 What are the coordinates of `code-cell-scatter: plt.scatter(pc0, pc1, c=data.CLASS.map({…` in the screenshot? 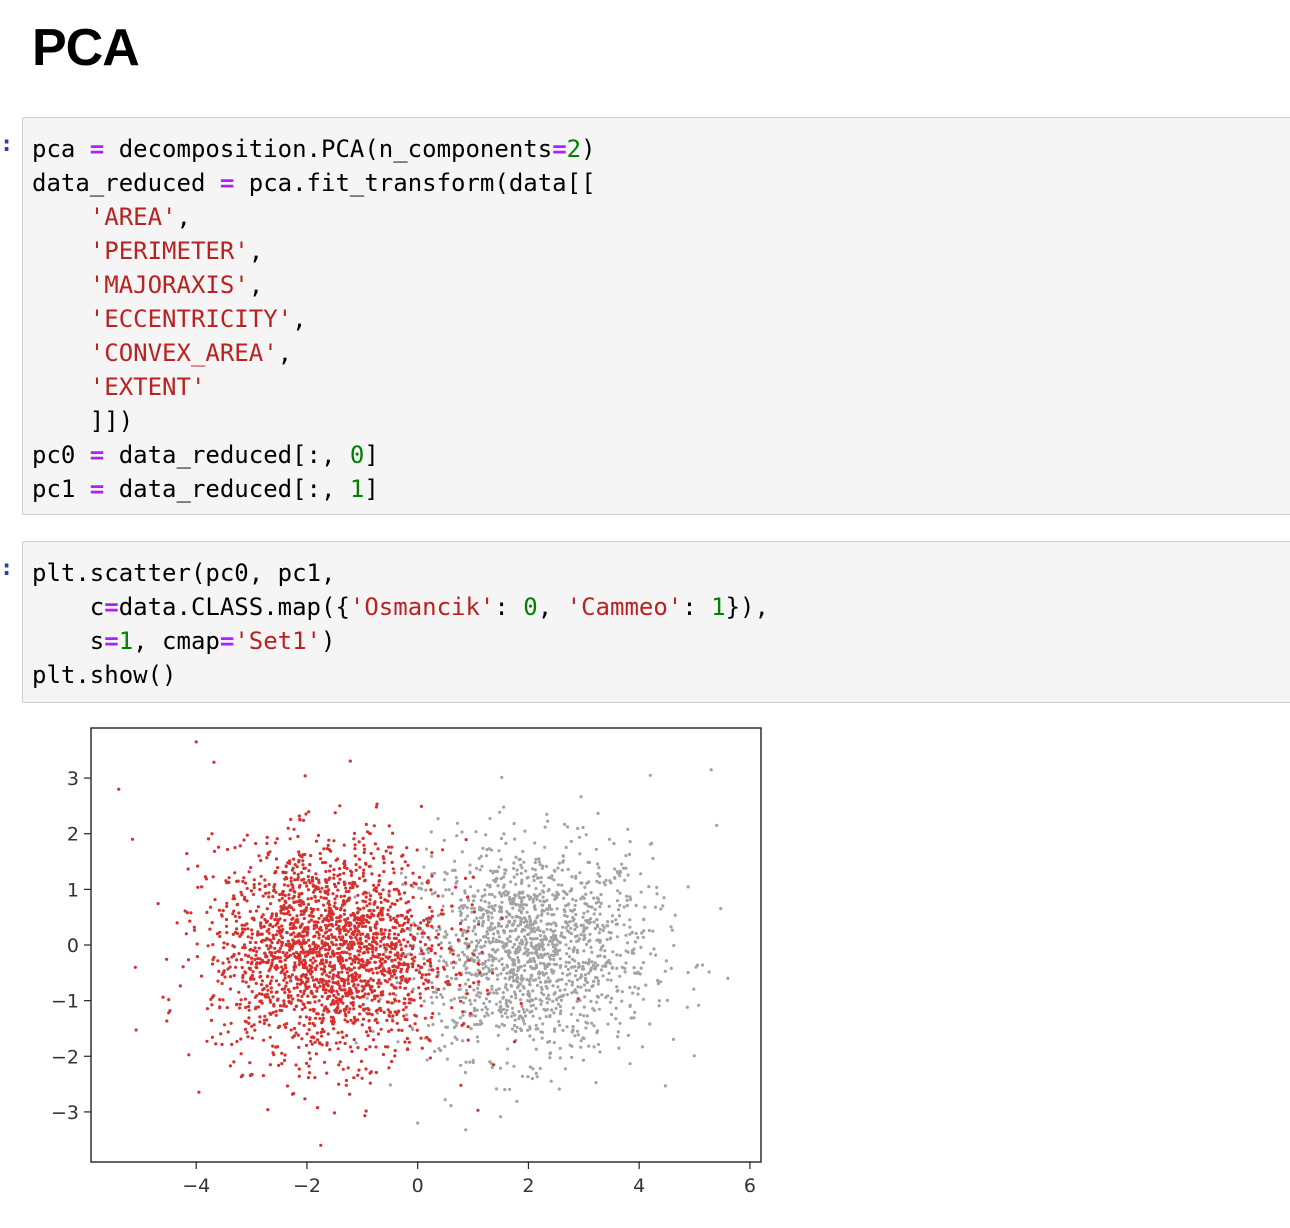 It's located at (656, 622).